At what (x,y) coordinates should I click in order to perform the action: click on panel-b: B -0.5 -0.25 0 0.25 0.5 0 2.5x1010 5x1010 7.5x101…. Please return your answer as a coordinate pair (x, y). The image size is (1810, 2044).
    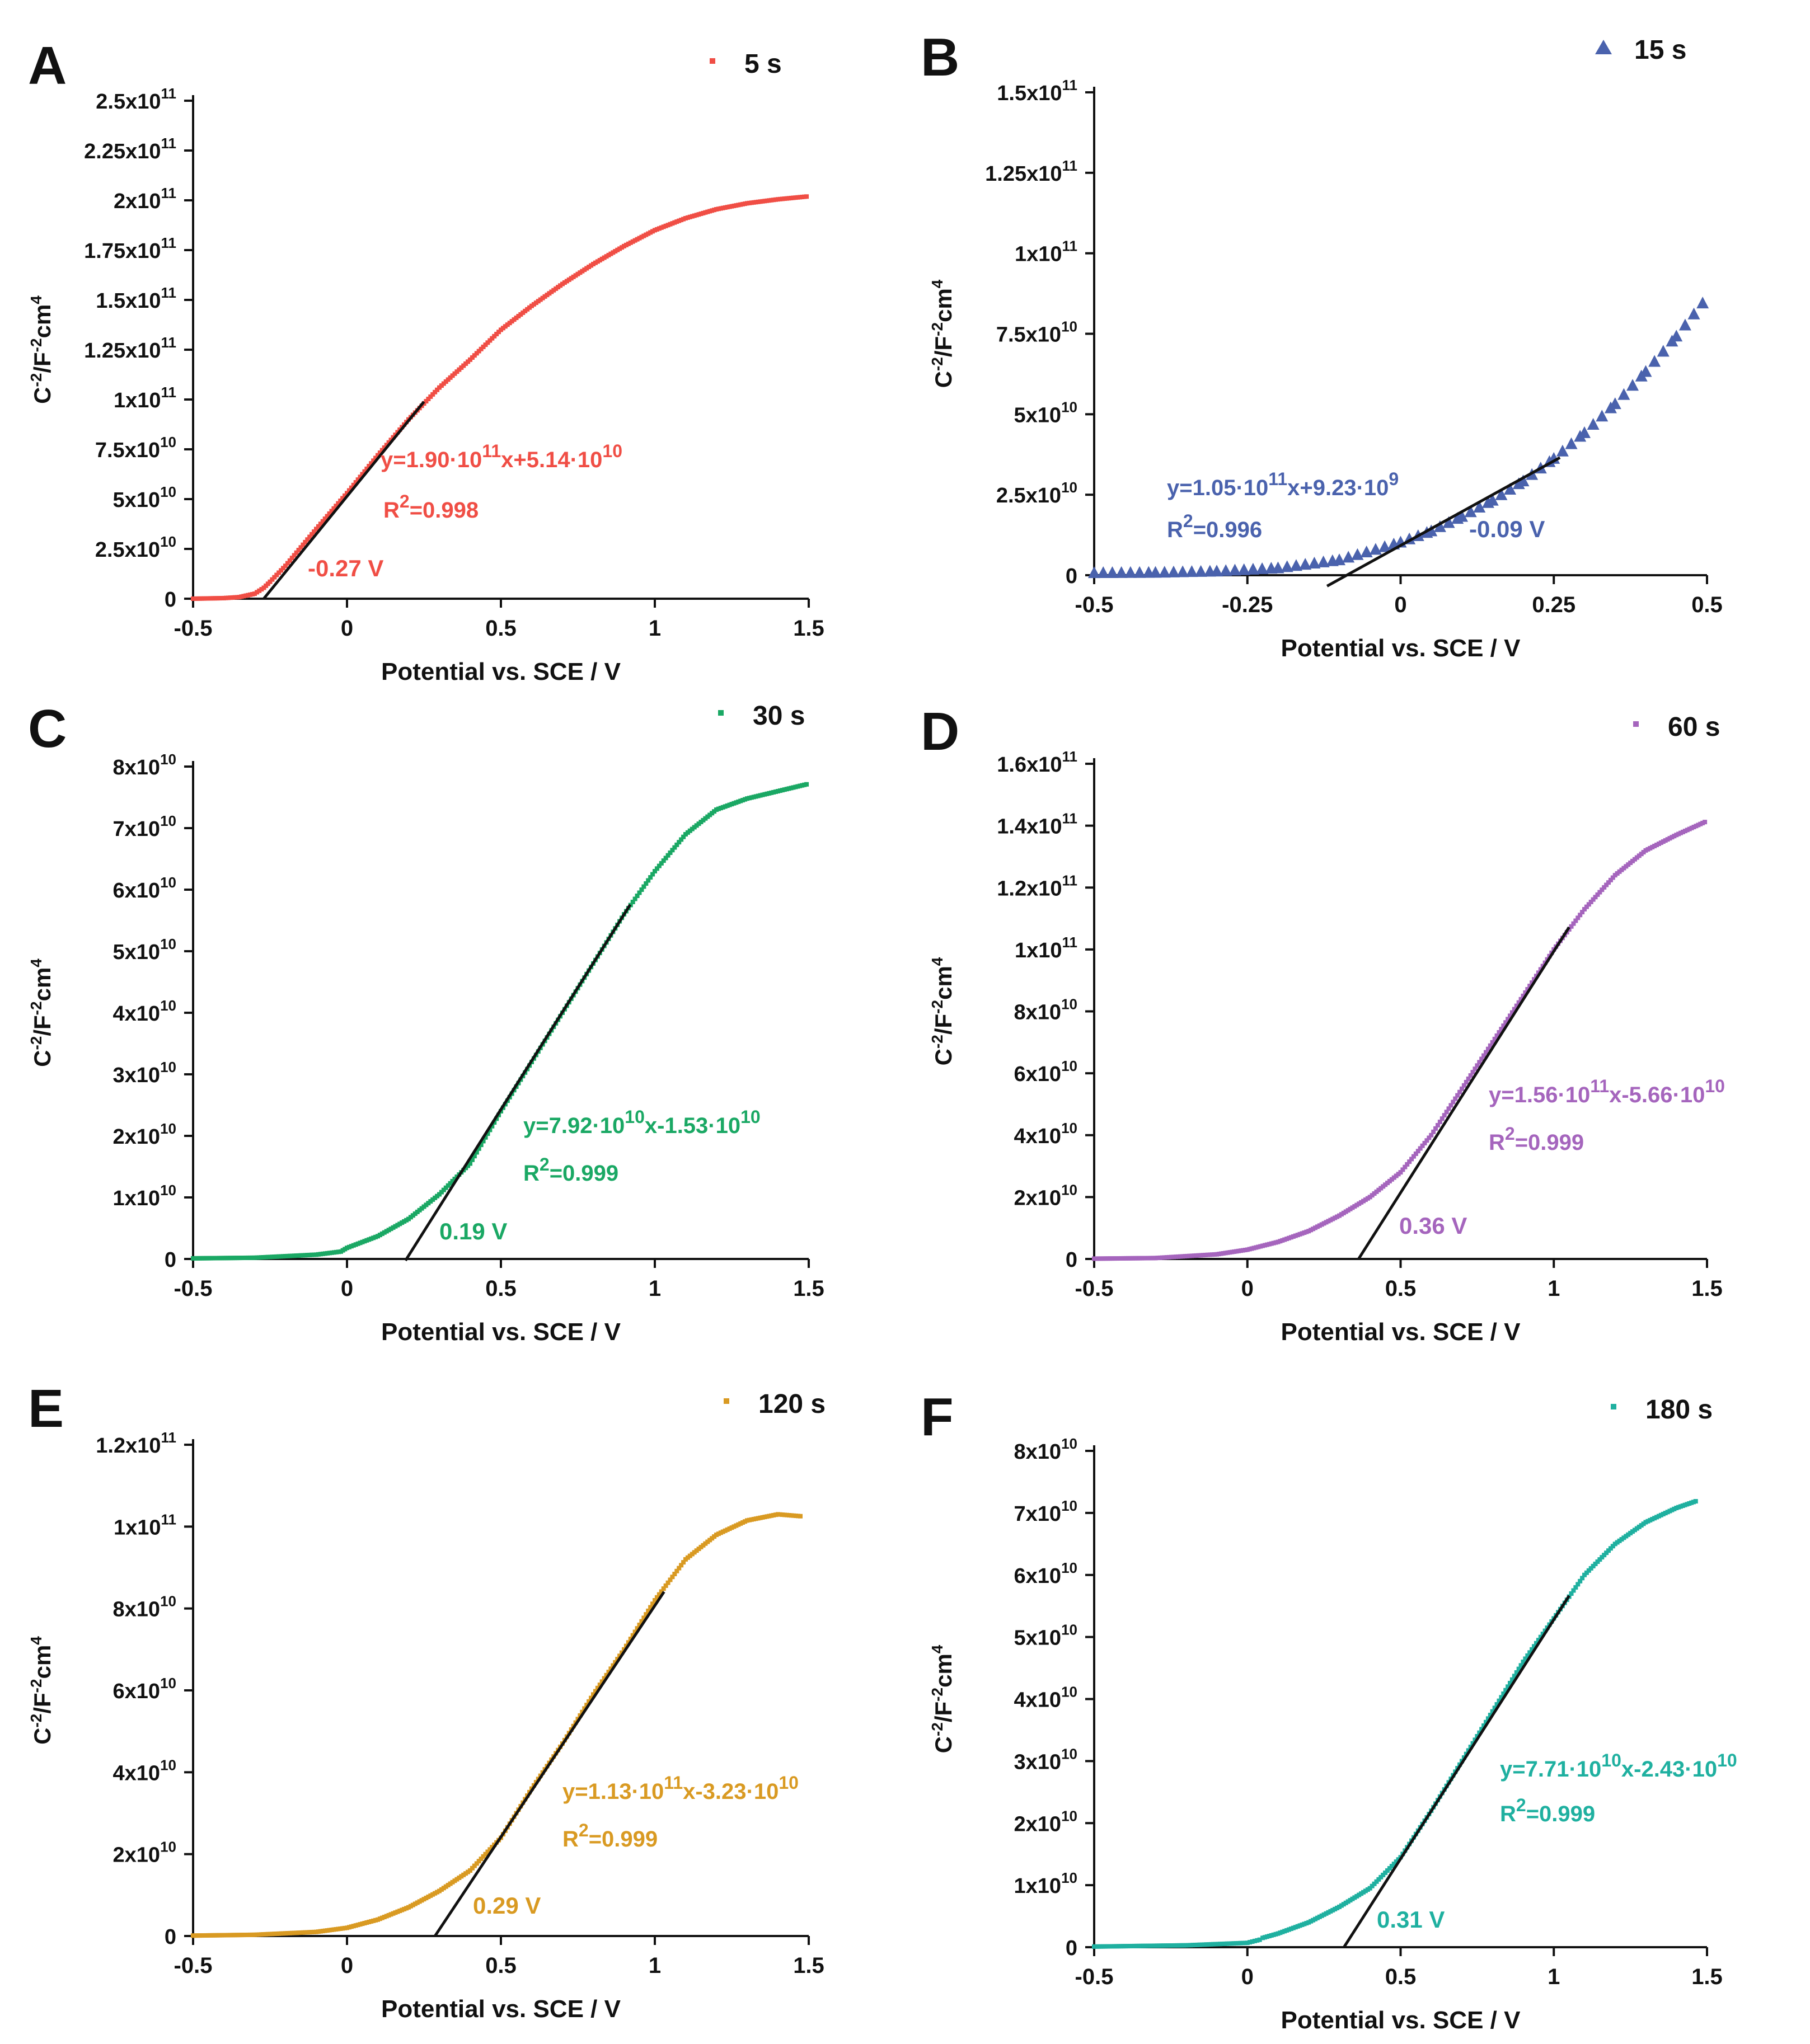
    Looking at the image, I should click on (1322, 345).